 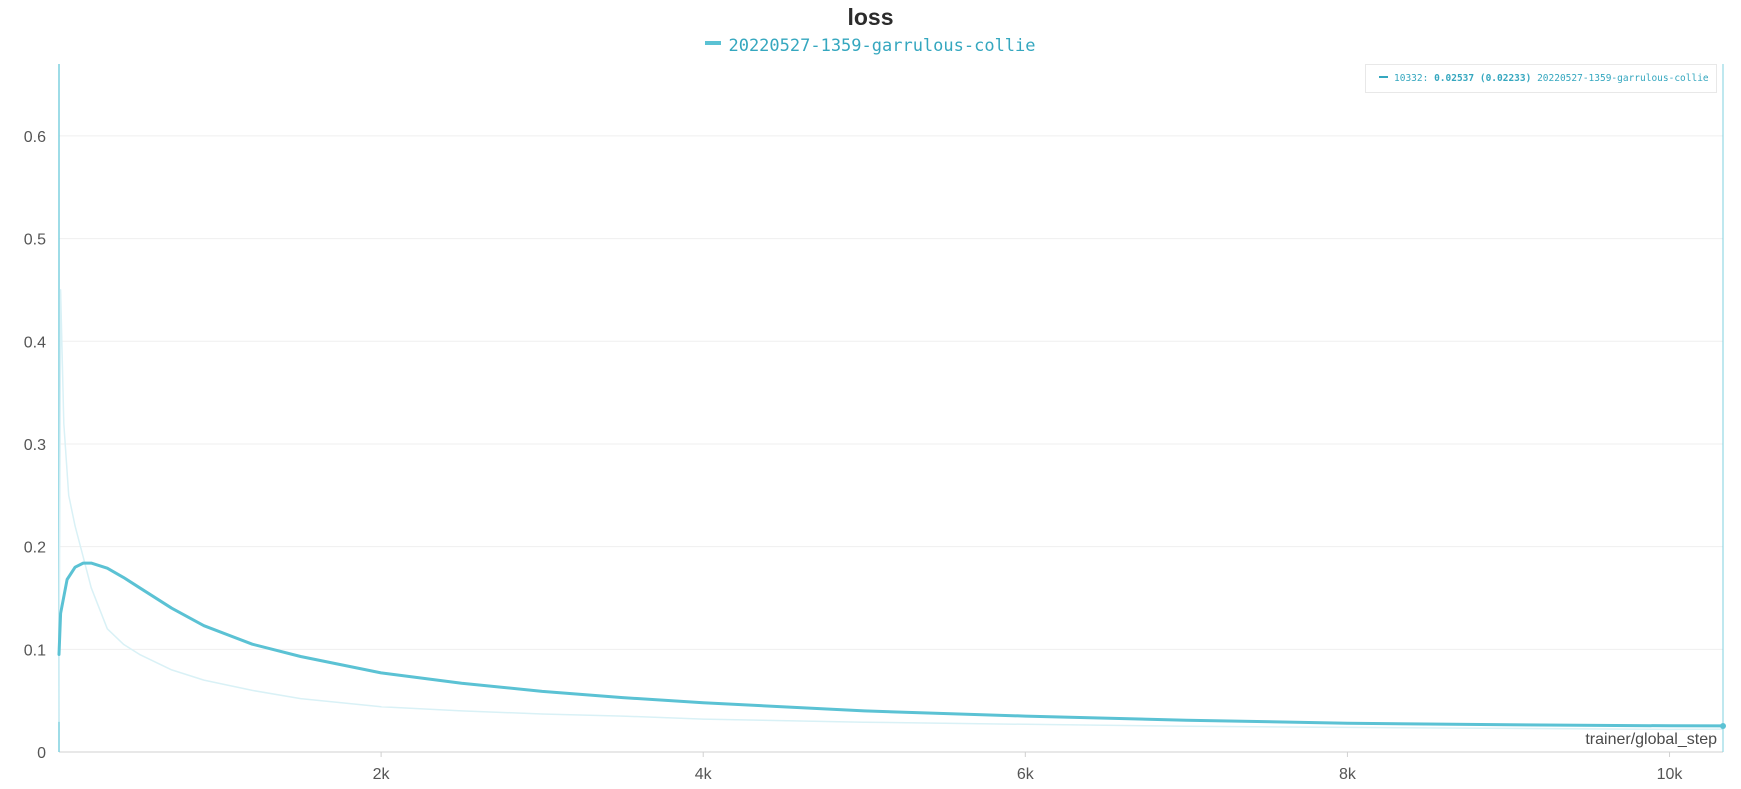 I want to click on tooltip-value: 0.02537, so click(x=1454, y=78).